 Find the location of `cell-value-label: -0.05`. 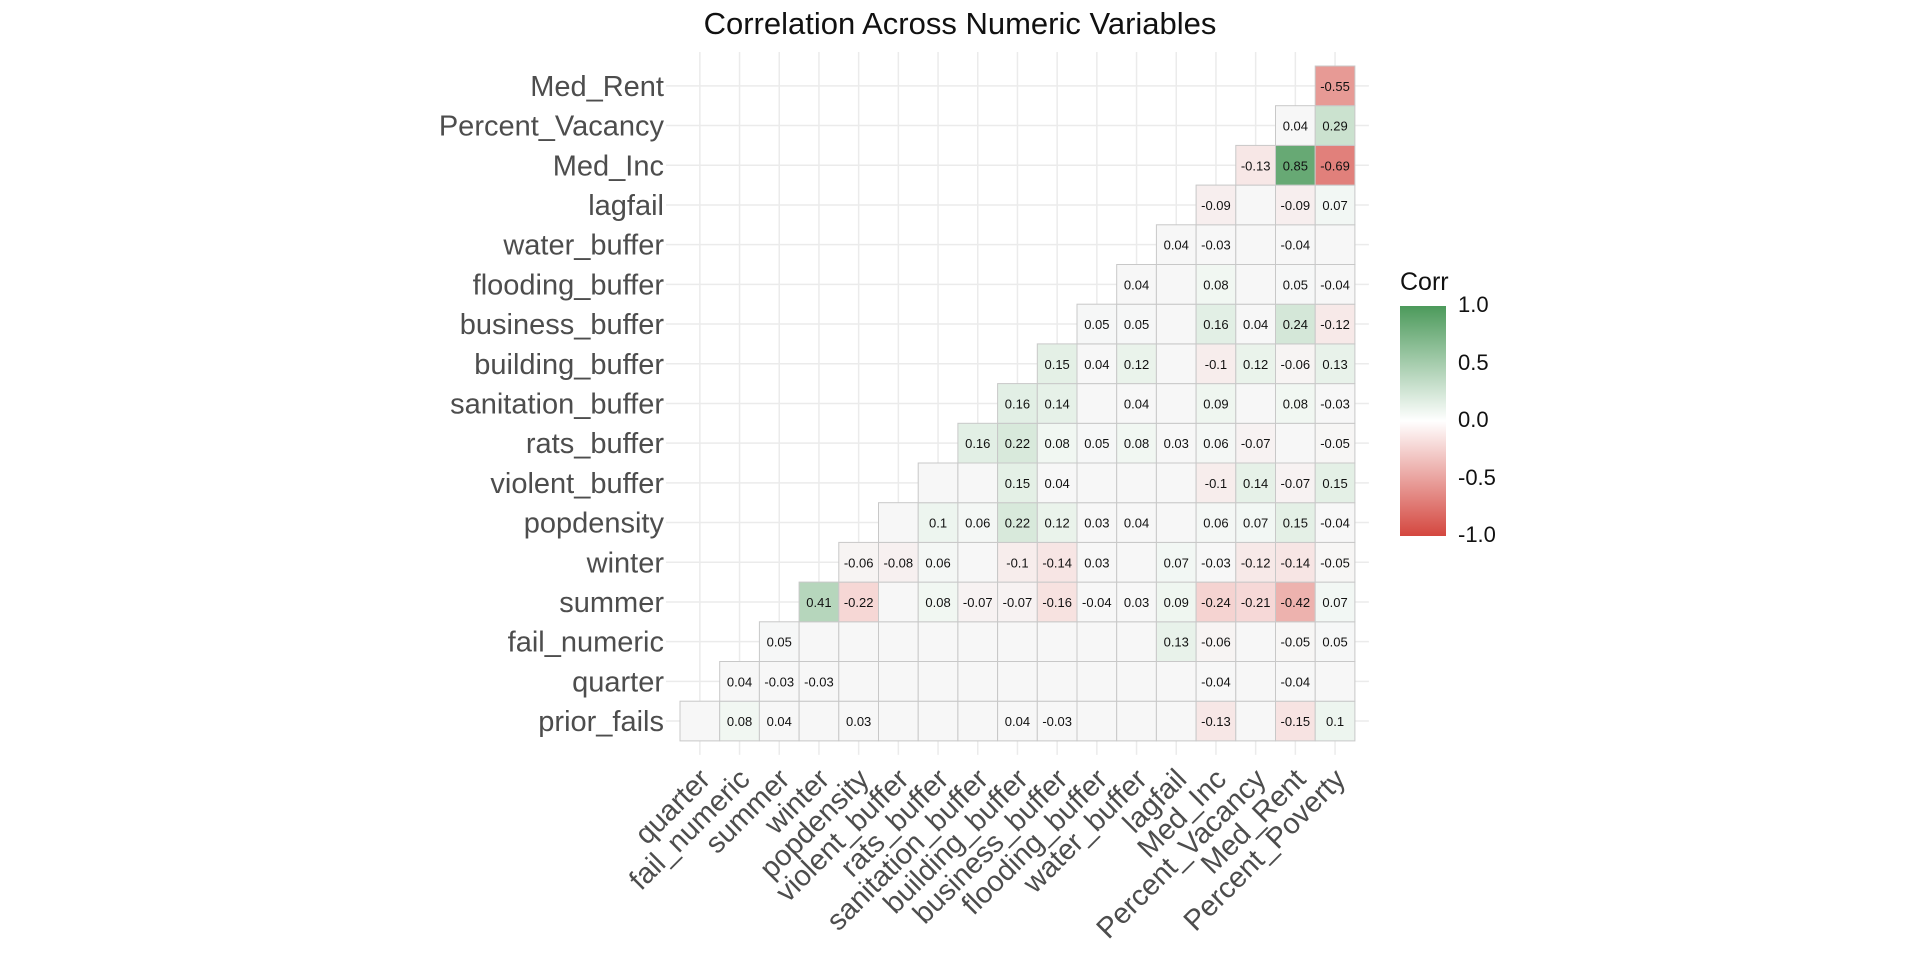

cell-value-label: -0.05 is located at coordinates (1335, 562).